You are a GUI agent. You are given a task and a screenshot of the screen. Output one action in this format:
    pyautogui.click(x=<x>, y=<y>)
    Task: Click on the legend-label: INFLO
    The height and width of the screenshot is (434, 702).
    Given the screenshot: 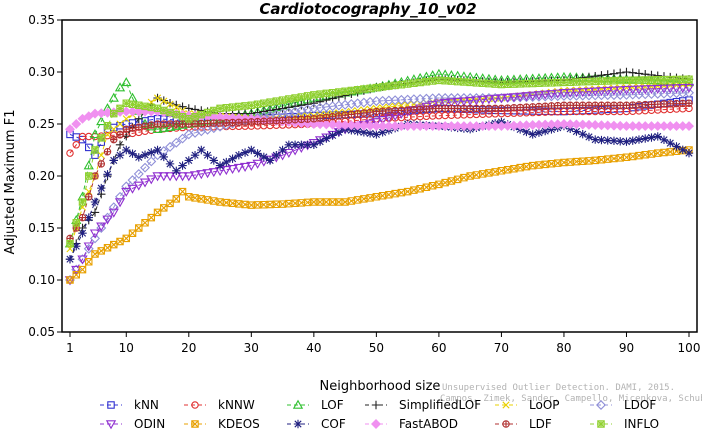 What is the action you would take?
    pyautogui.click(x=641, y=424)
    